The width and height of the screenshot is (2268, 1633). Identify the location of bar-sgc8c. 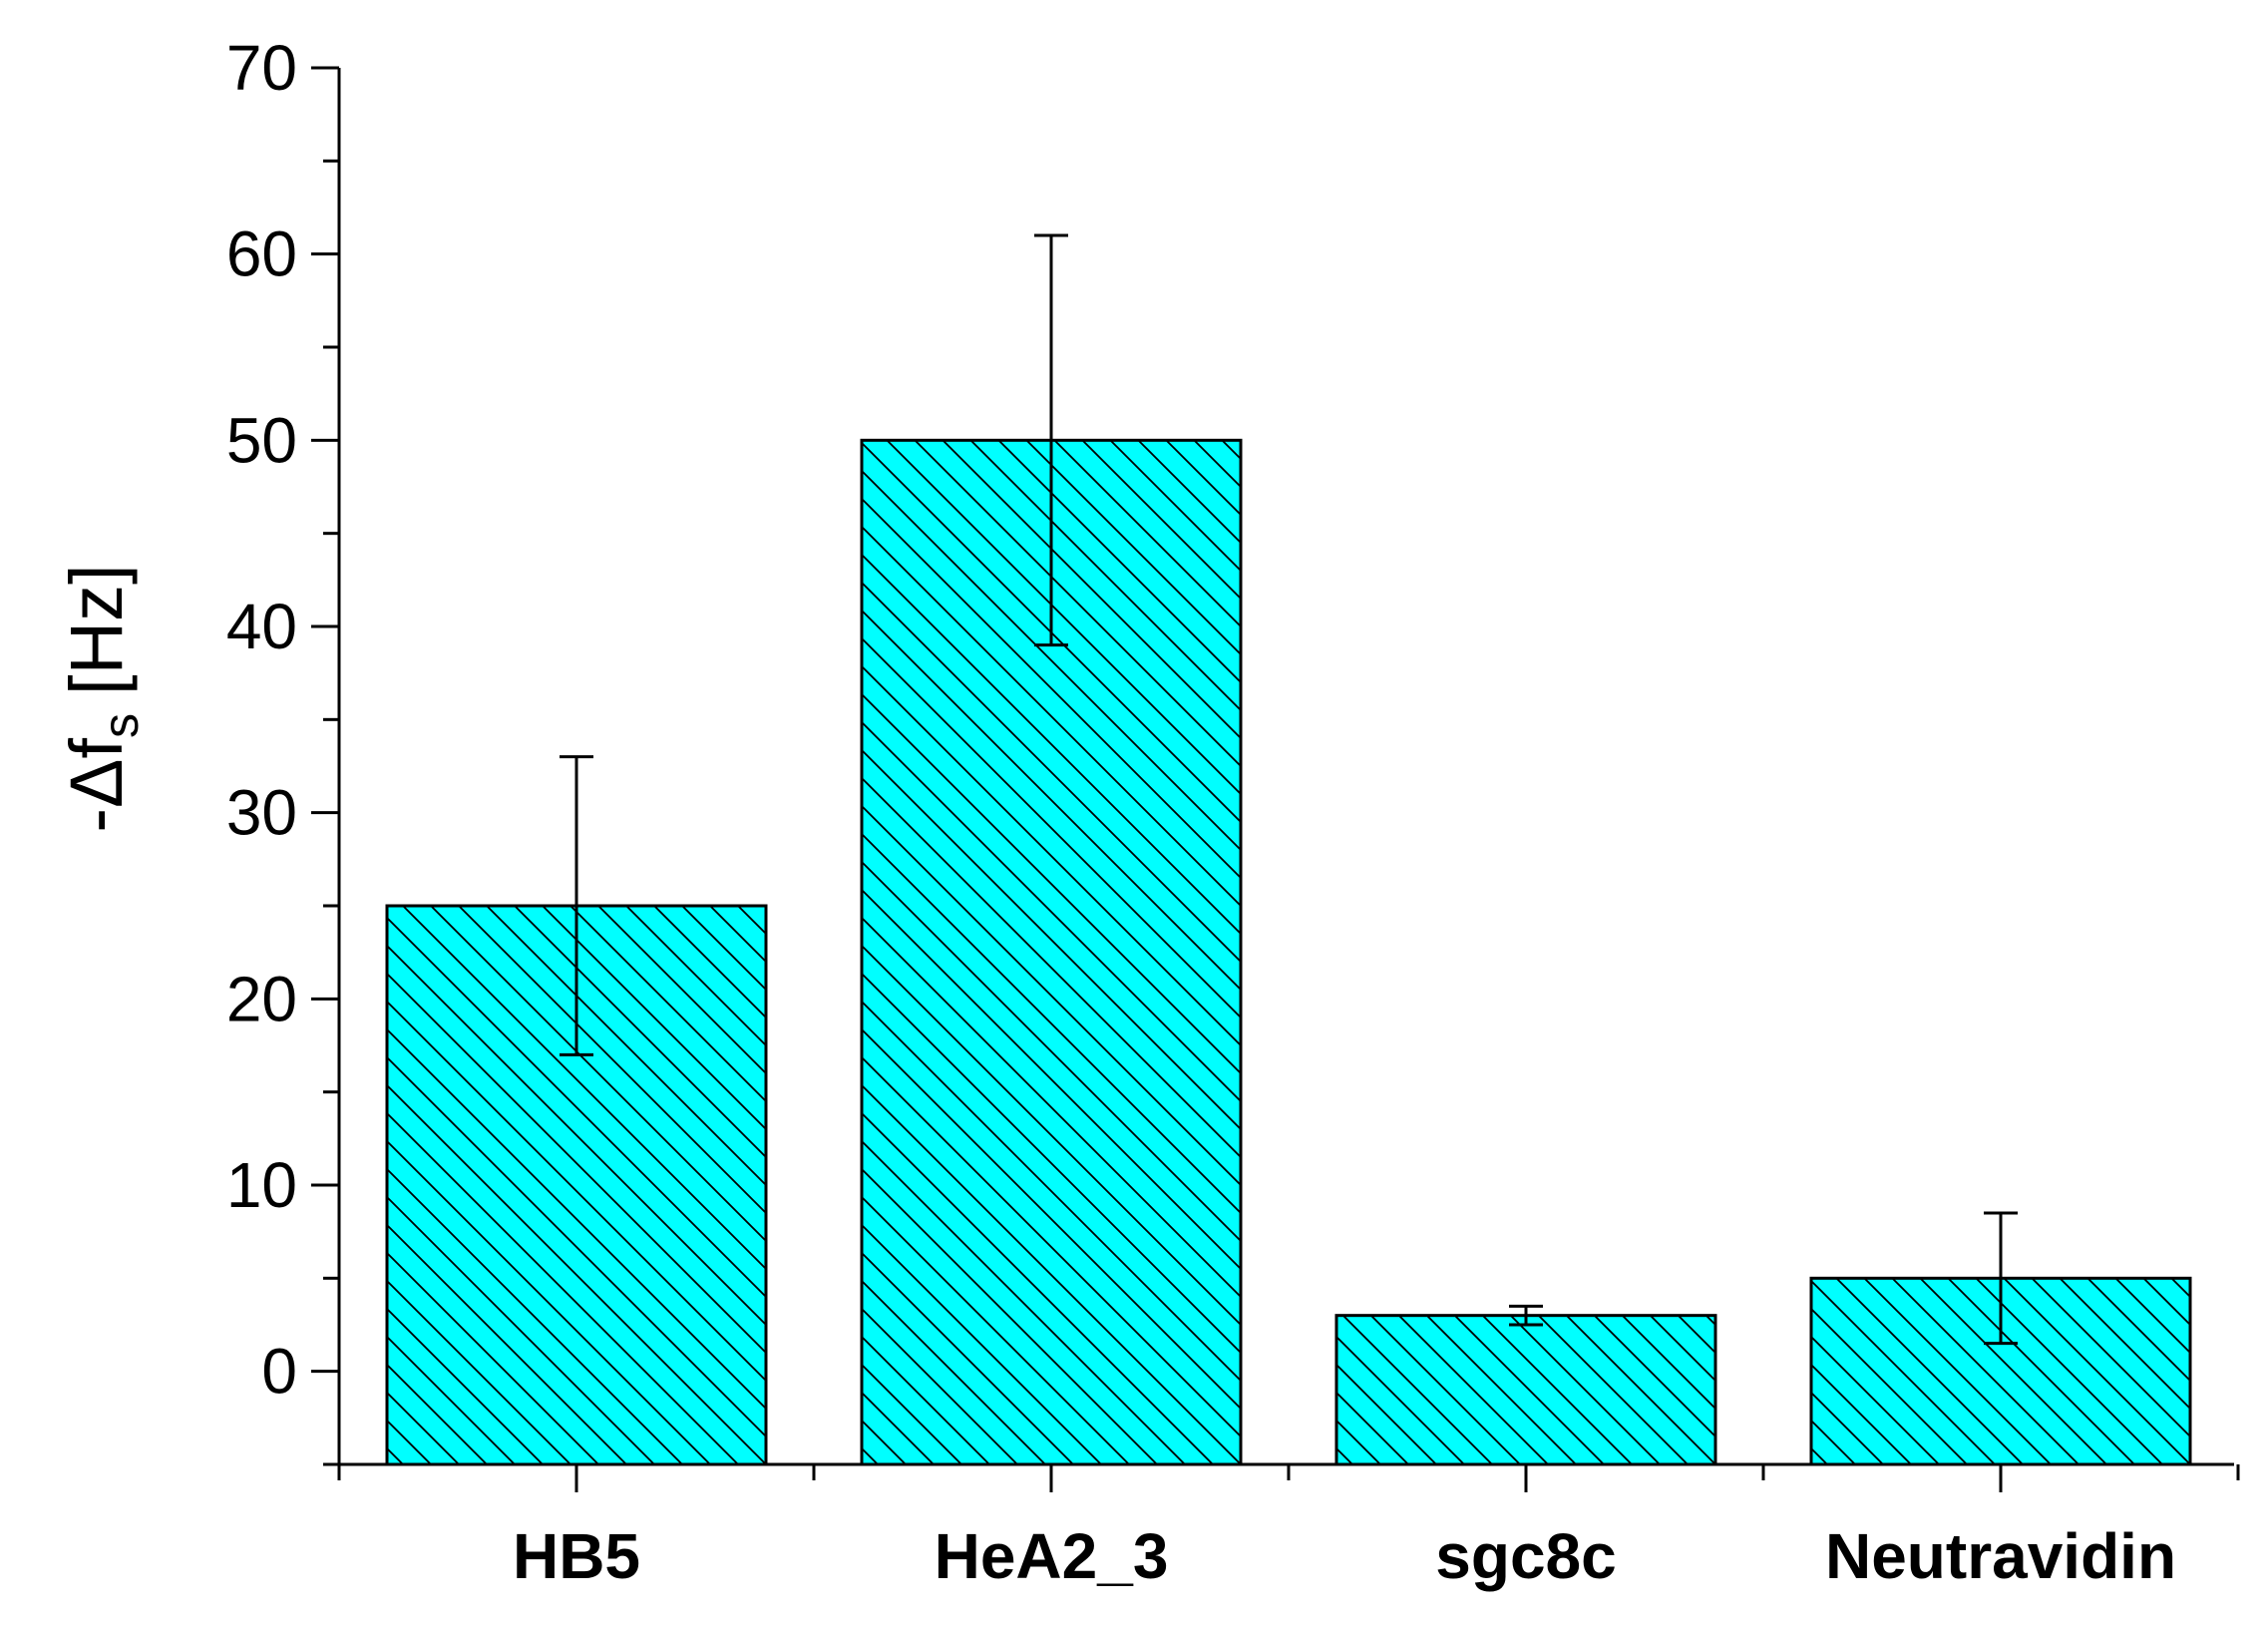
(1525, 1390).